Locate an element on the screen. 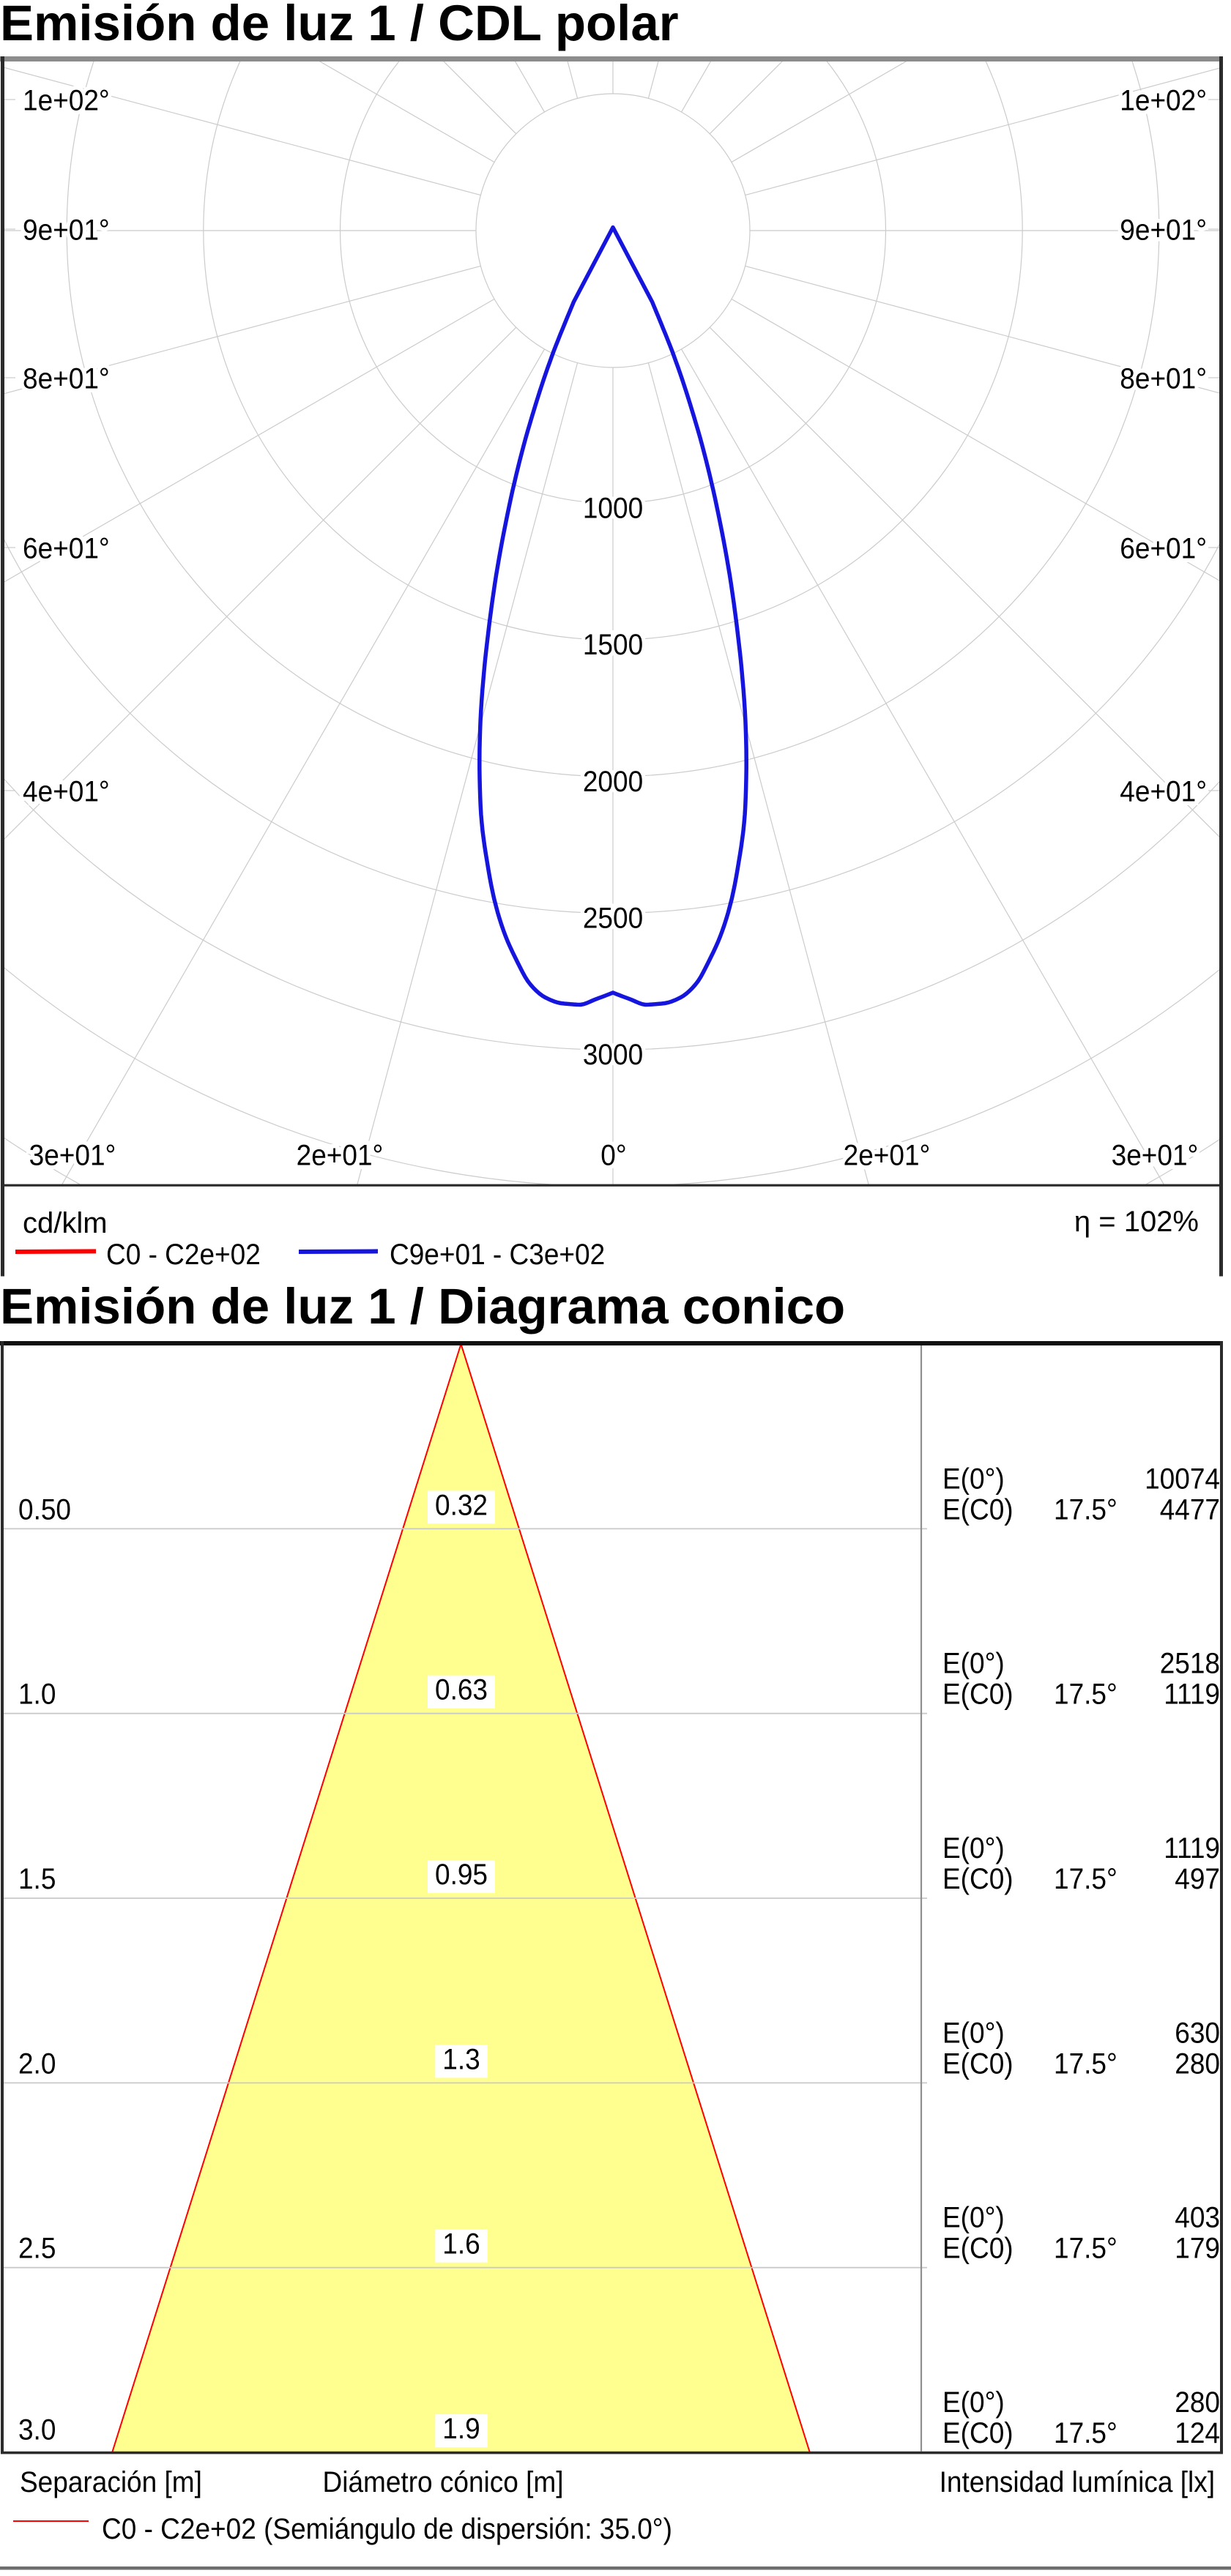 This screenshot has height=2576, width=1231. svg-text: 2518 is located at coordinates (1190, 1664).